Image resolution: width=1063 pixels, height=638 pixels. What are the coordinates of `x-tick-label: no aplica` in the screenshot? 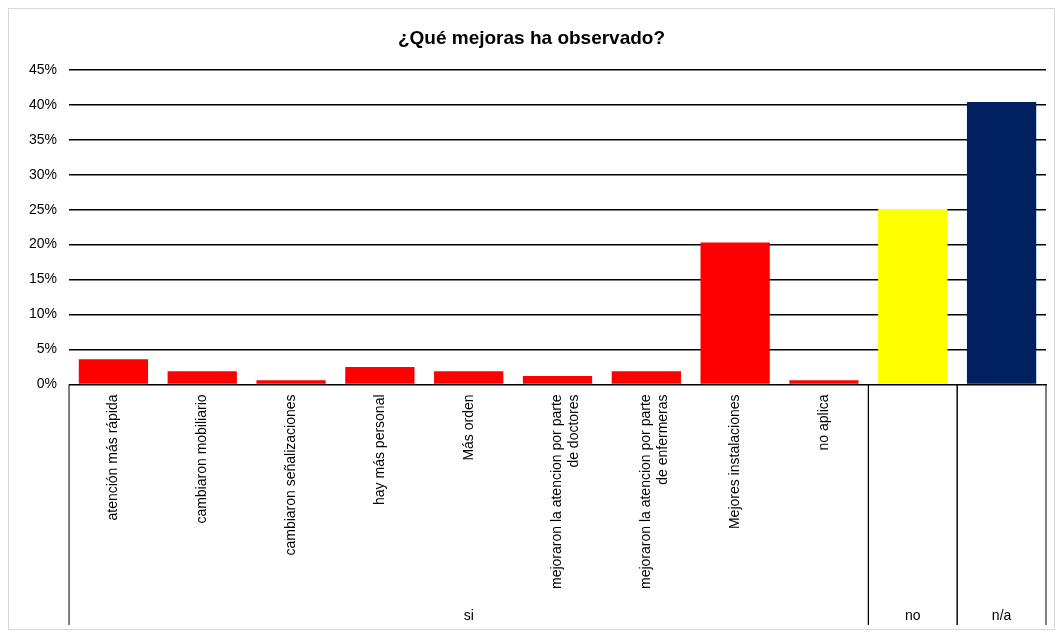 It's located at (822, 422).